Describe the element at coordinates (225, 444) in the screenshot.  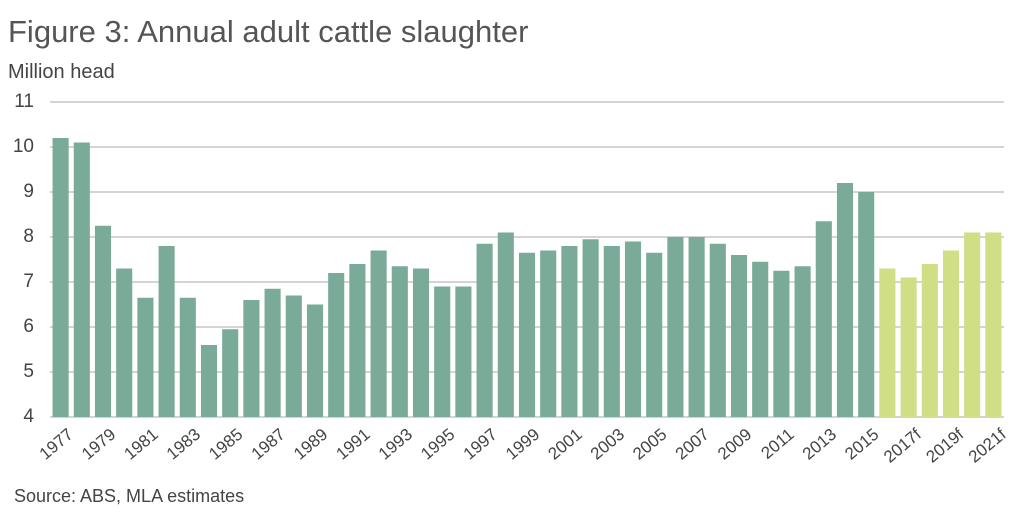
I see `x-tick-label: 1985` at that location.